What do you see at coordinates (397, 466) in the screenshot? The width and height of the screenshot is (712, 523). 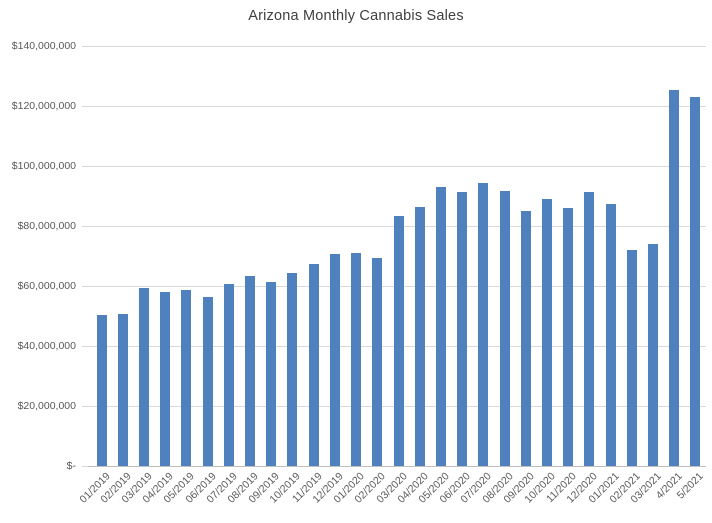 I see `x-axis-line` at bounding box center [397, 466].